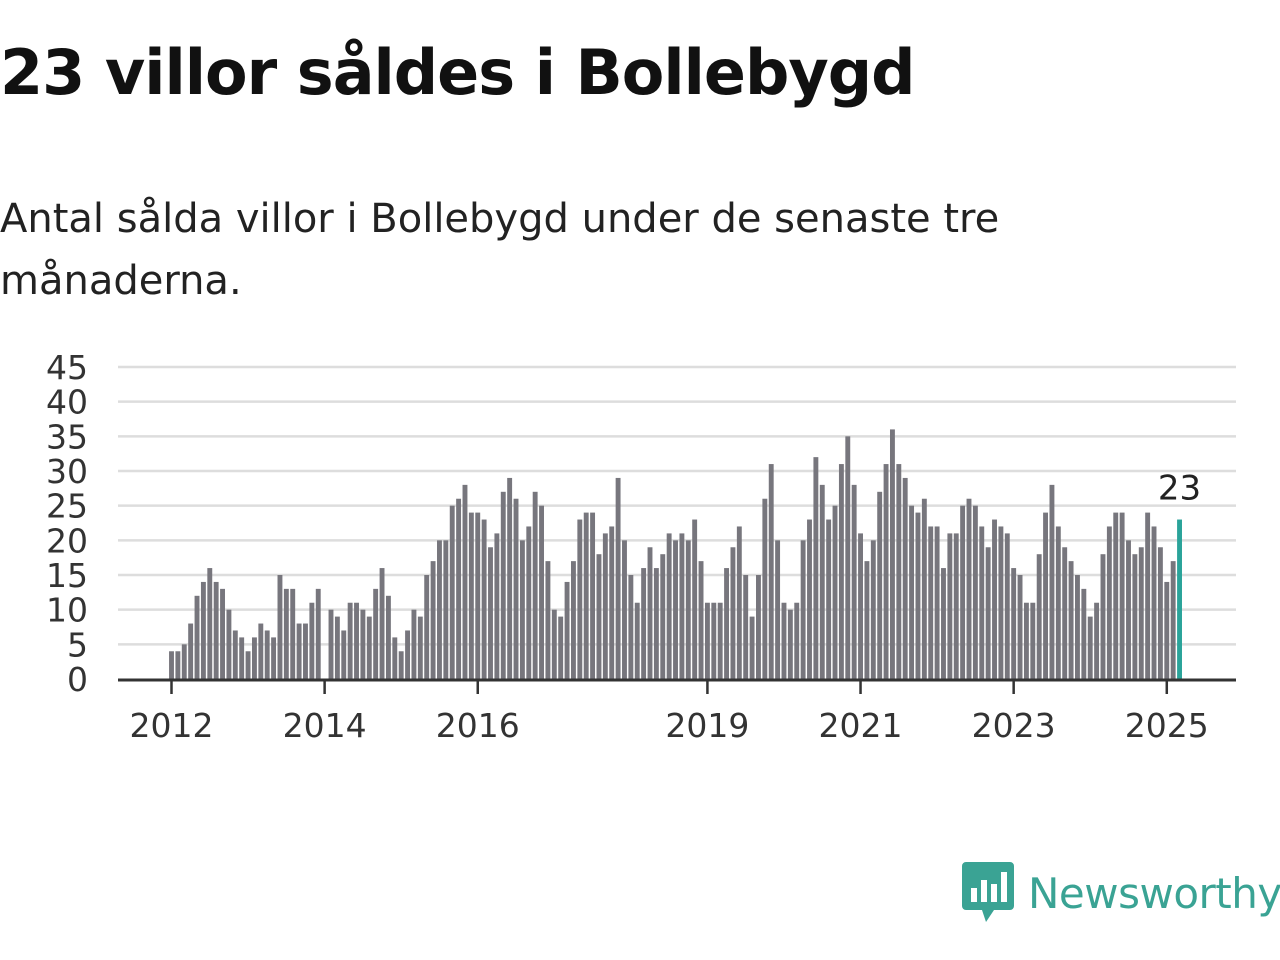  Describe the element at coordinates (861, 725) in the screenshot. I see `x-tick-label: 2021` at that location.